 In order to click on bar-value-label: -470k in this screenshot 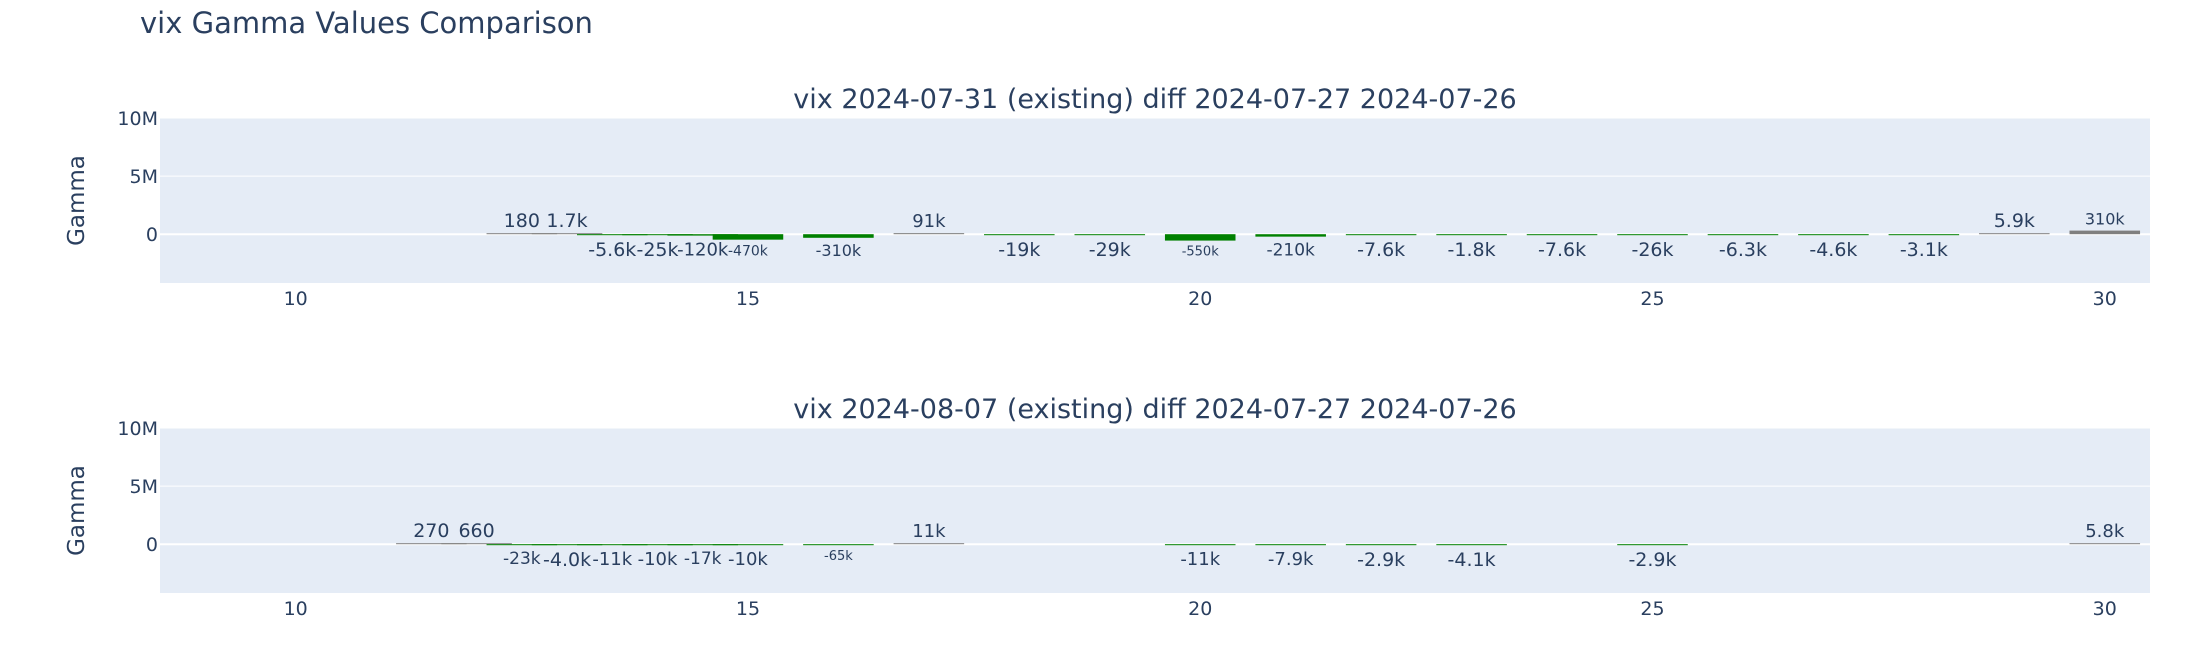, I will do `click(748, 252)`.